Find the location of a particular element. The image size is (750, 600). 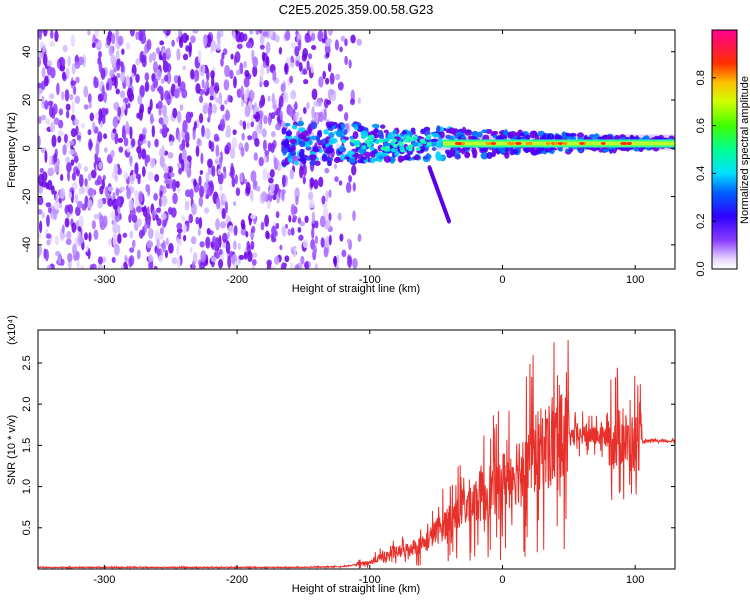

colorbar-tick-label: 0.2 is located at coordinates (701, 221).